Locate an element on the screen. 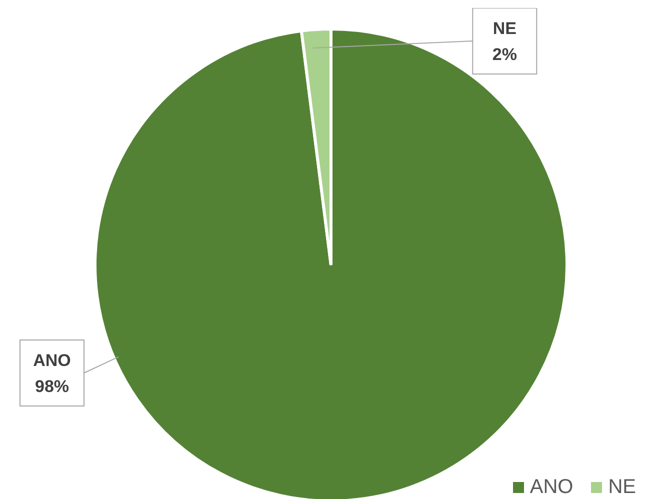 This screenshot has height=499, width=648. slice-label: NE is located at coordinates (504, 28).